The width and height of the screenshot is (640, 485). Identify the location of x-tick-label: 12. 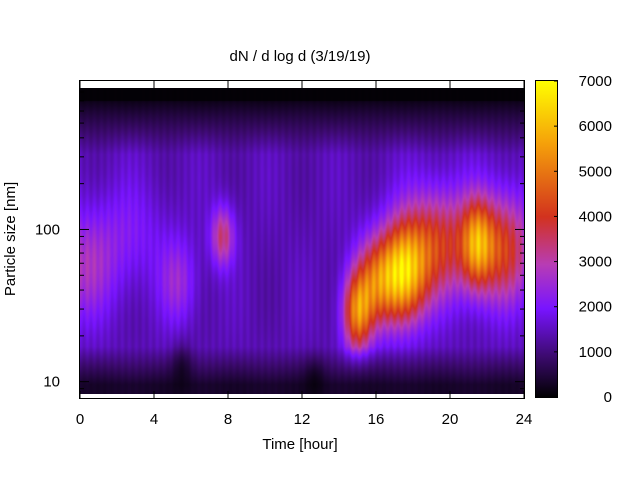
(302, 419).